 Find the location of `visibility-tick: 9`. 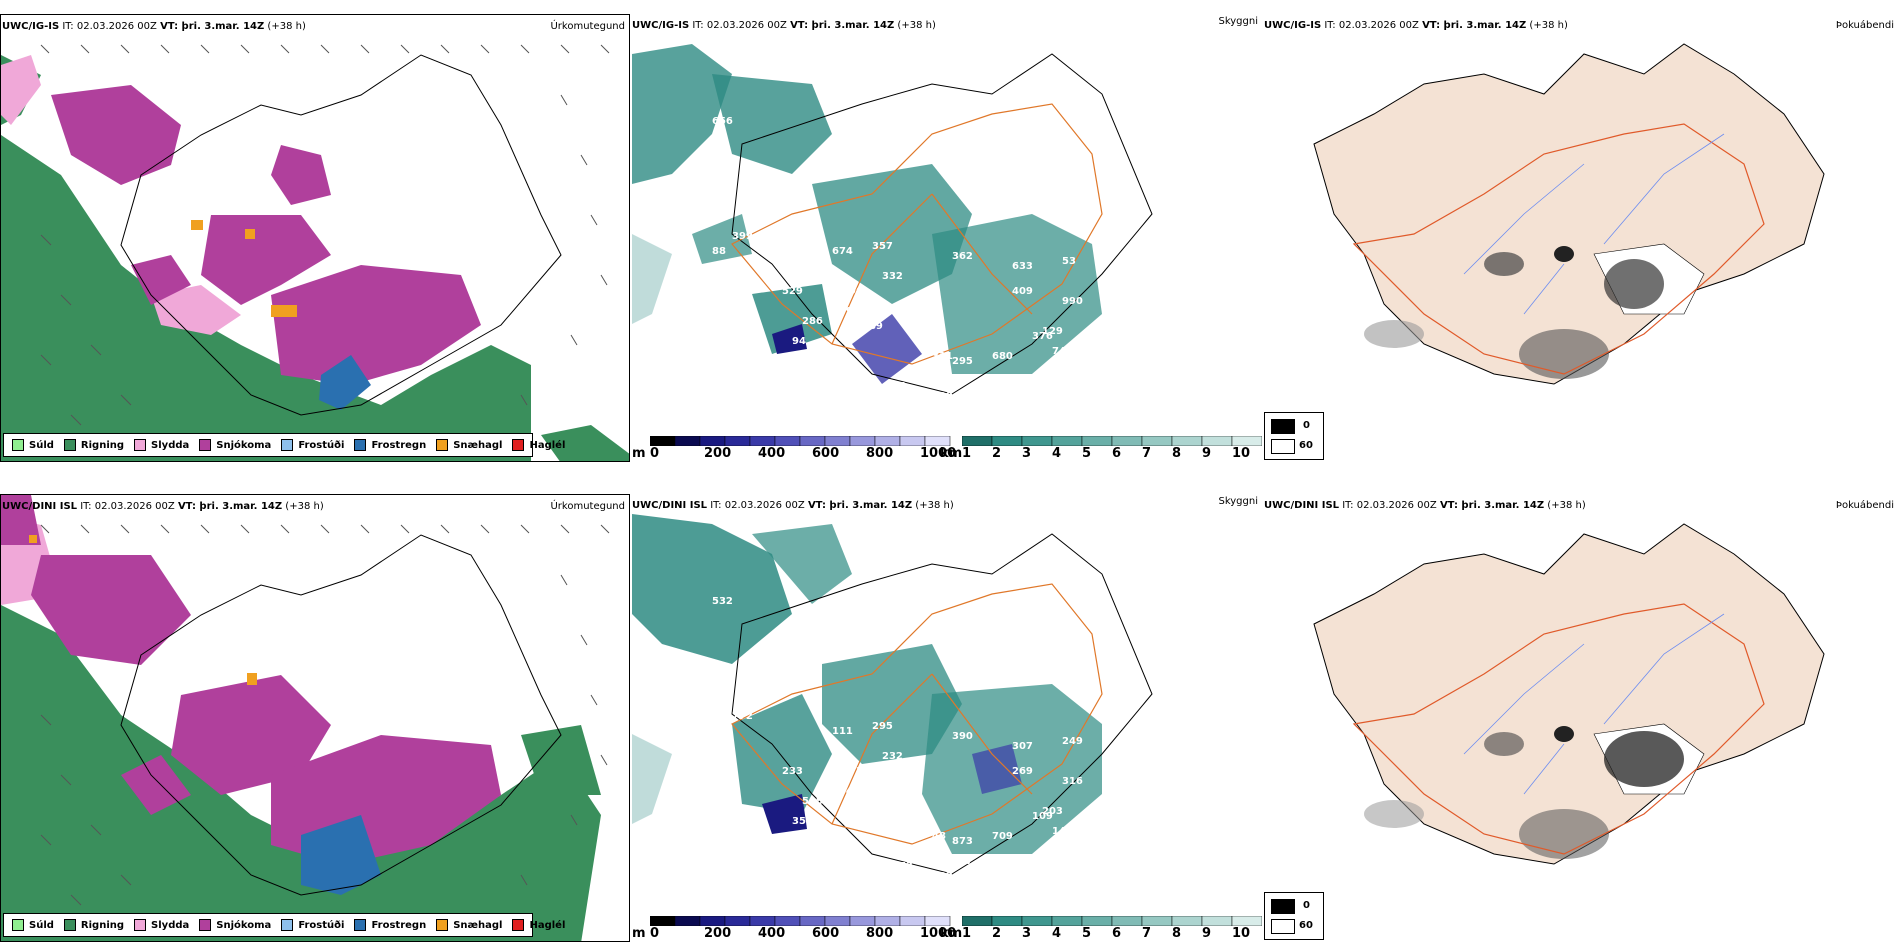

visibility-tick: 9 is located at coordinates (1207, 453).